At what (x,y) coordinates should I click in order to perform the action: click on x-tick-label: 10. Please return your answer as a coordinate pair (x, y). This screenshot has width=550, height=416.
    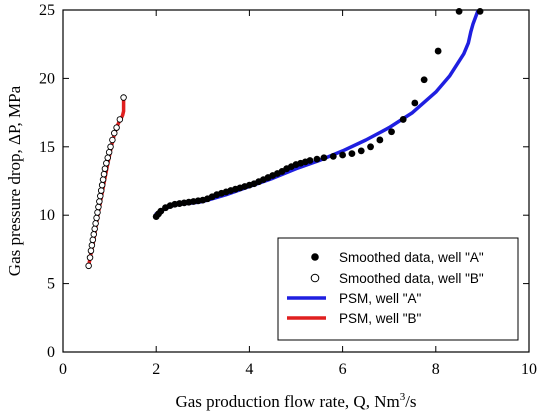
    Looking at the image, I should click on (529, 369).